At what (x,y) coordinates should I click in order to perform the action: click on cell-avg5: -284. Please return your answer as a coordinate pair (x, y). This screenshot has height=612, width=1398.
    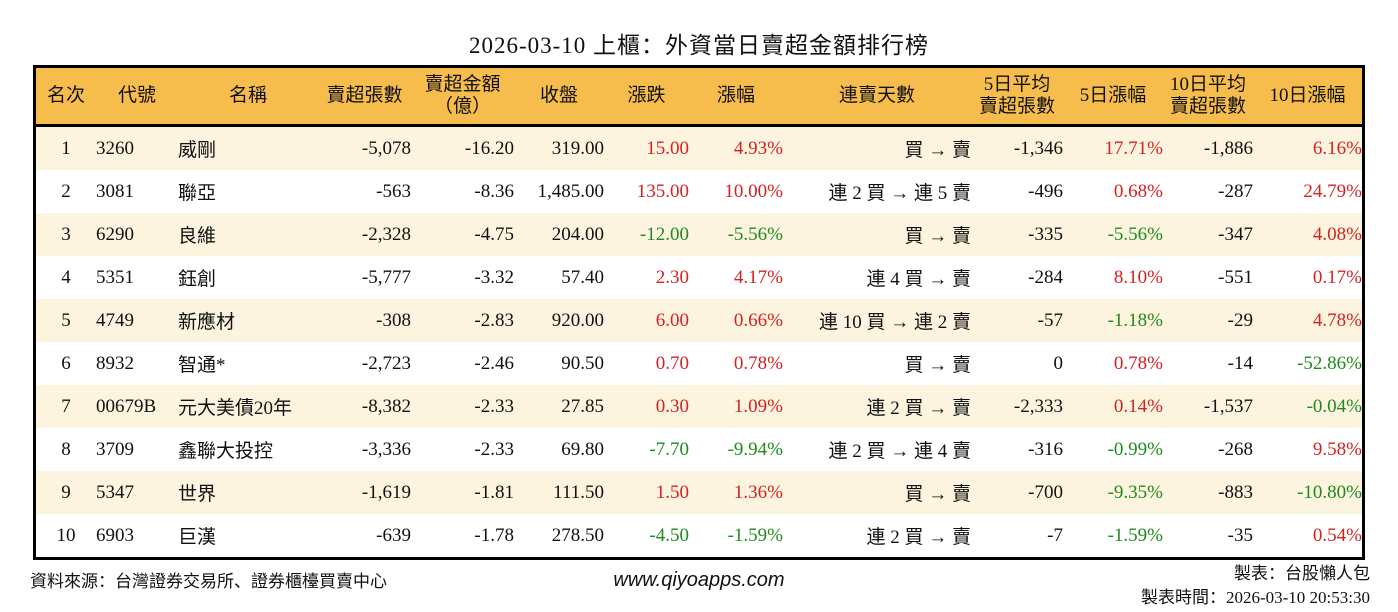
    Looking at the image, I should click on (1045, 277).